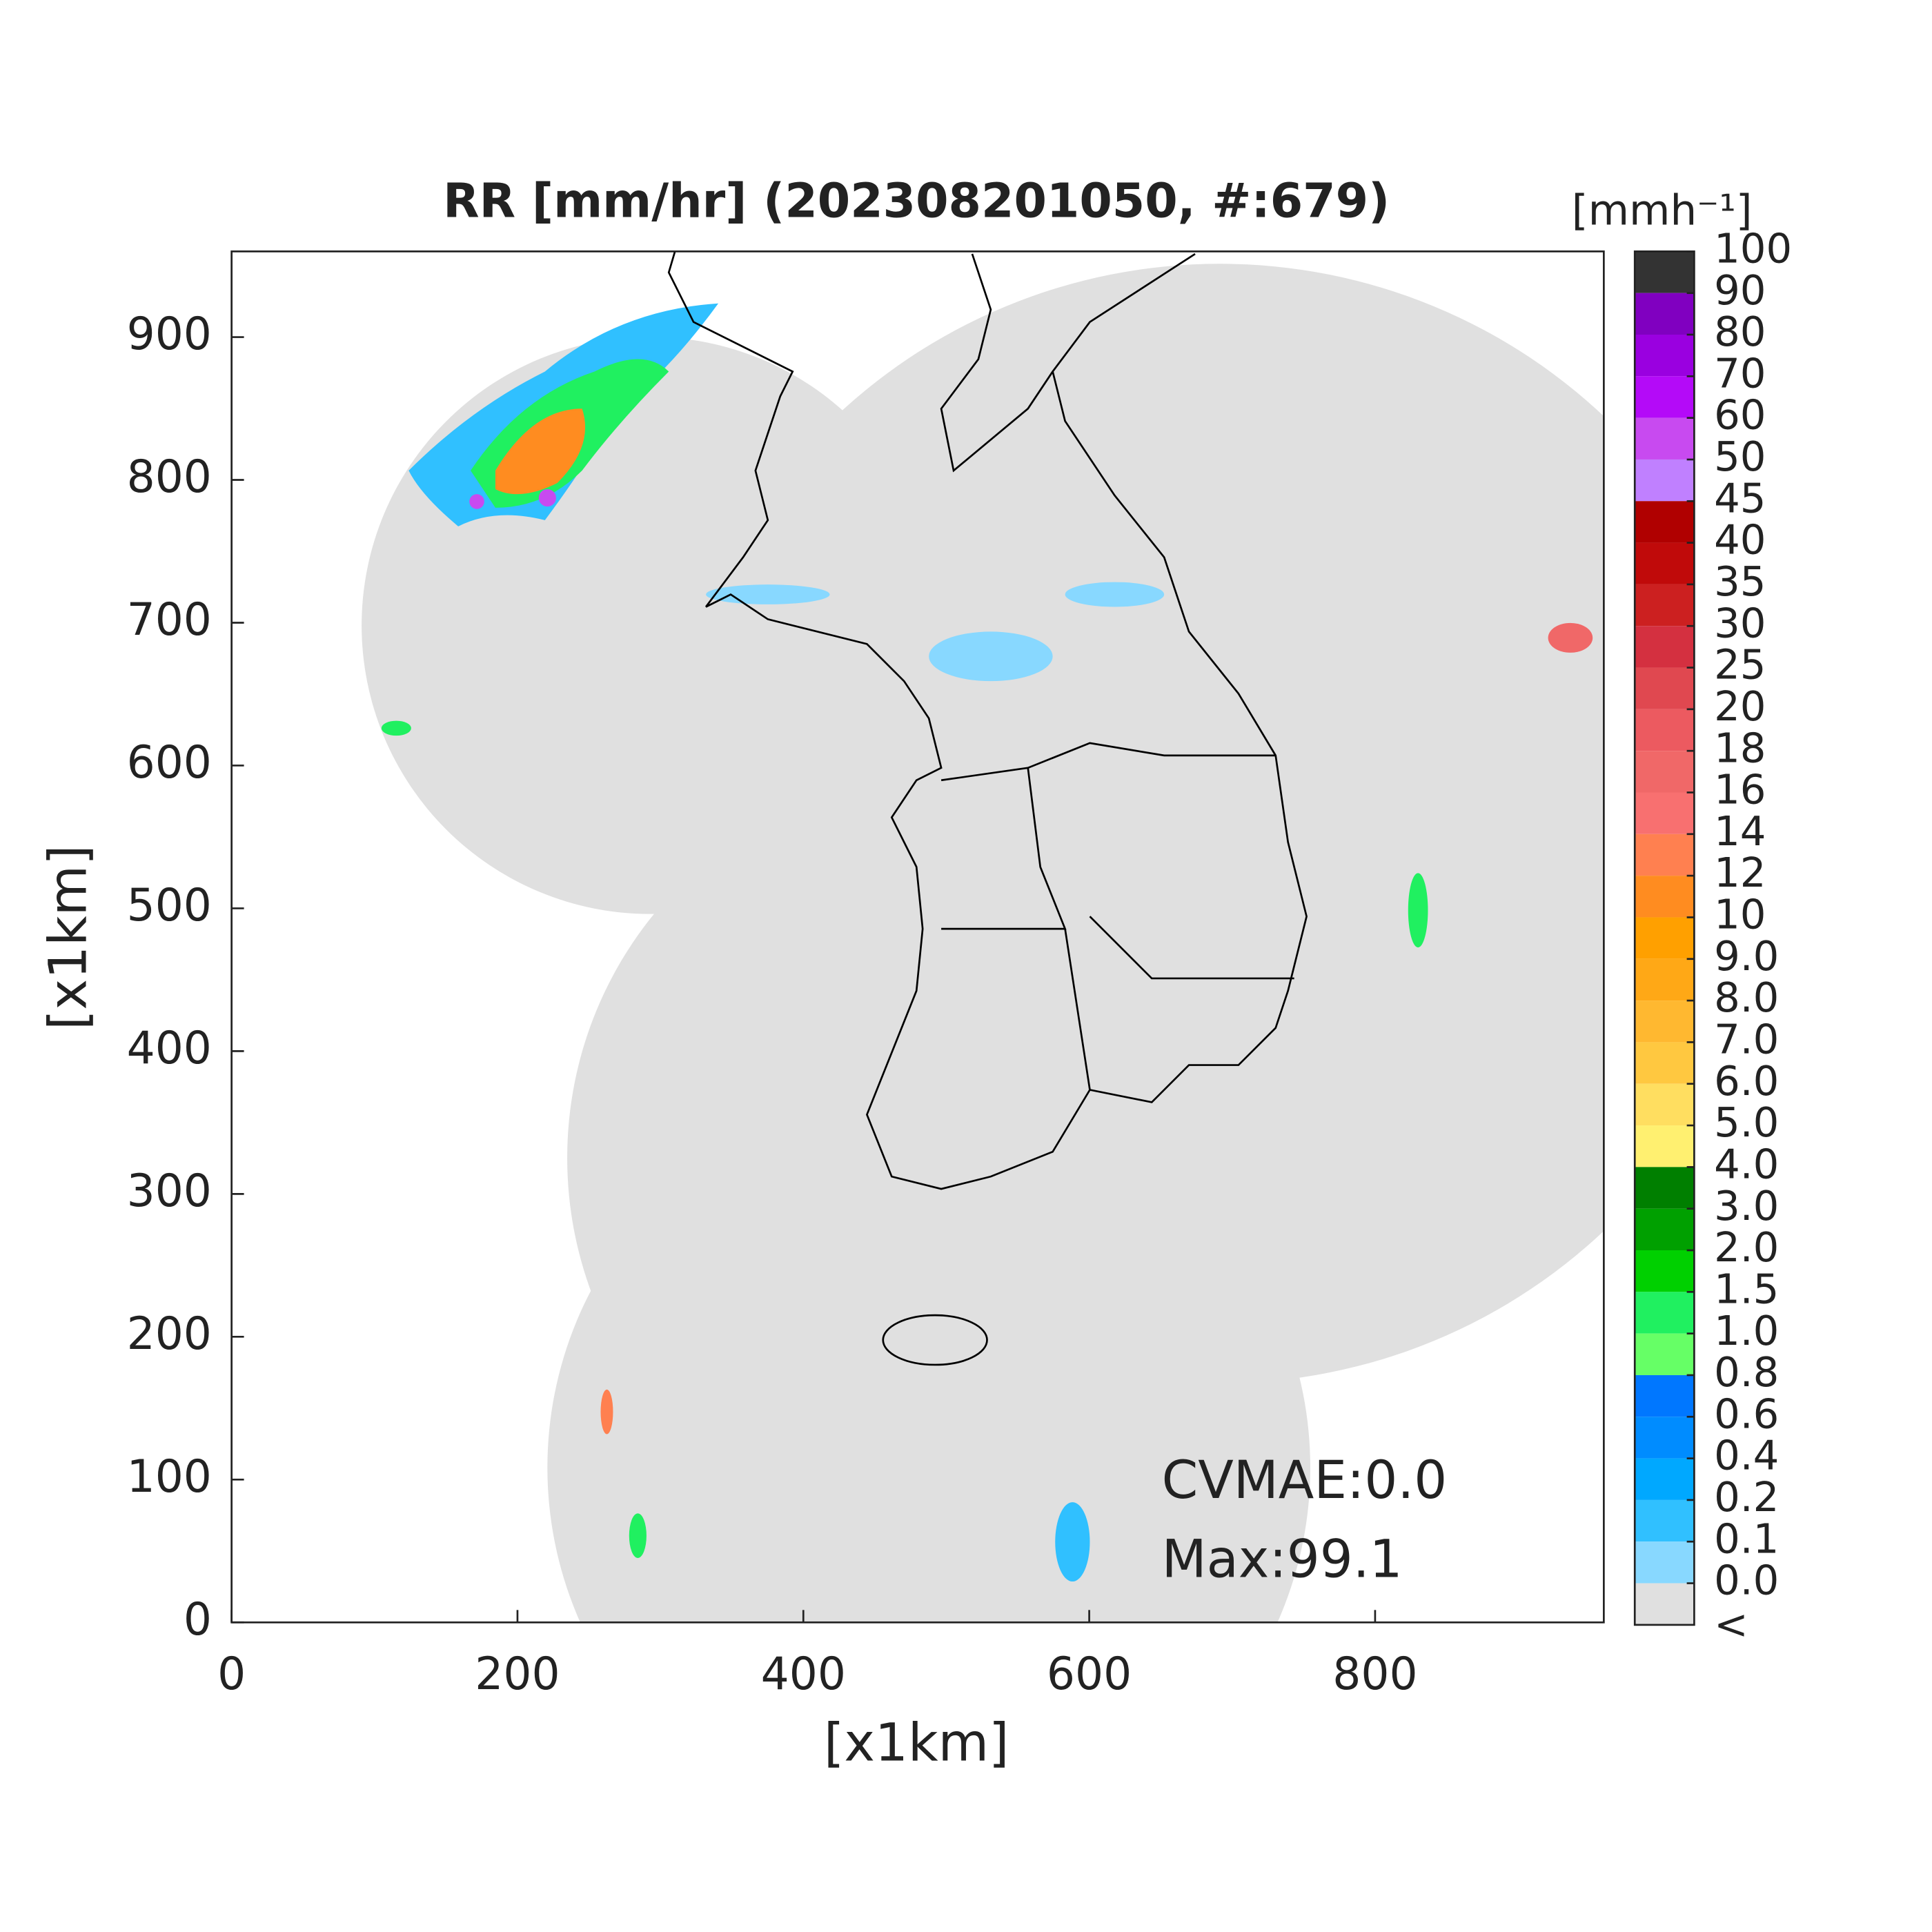 This screenshot has width=1932, height=1932. What do you see at coordinates (1740, 914) in the screenshot?
I see `colorbar-tick-label: 10` at bounding box center [1740, 914].